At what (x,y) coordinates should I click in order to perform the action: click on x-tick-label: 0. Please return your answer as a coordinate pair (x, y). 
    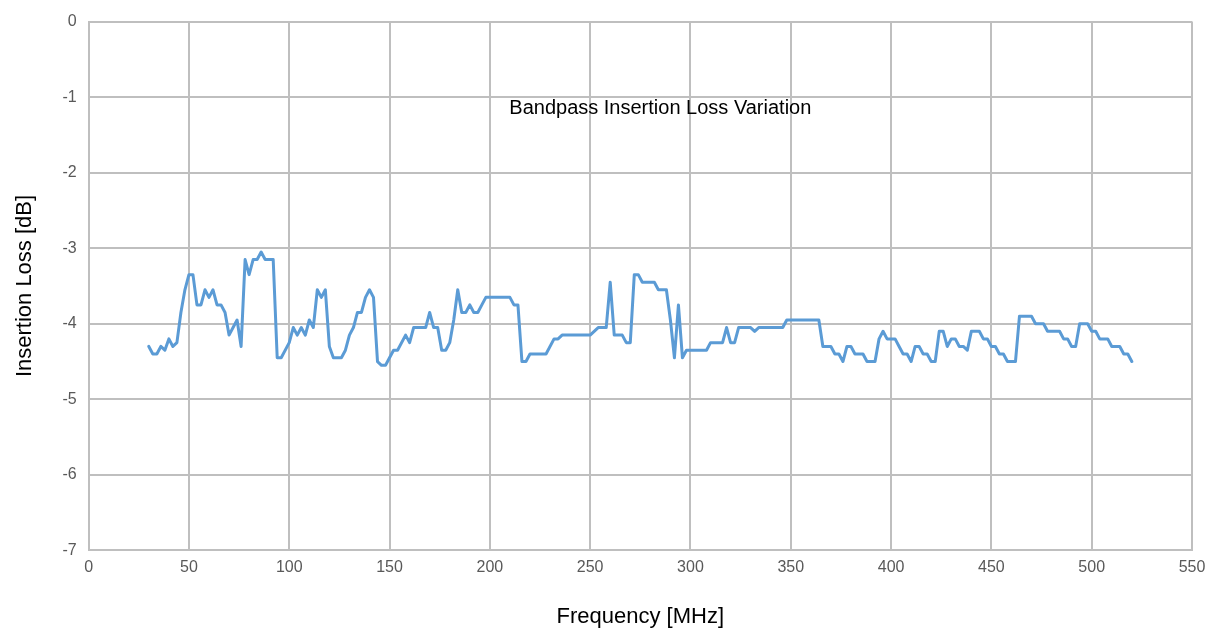
    Looking at the image, I should click on (89, 567).